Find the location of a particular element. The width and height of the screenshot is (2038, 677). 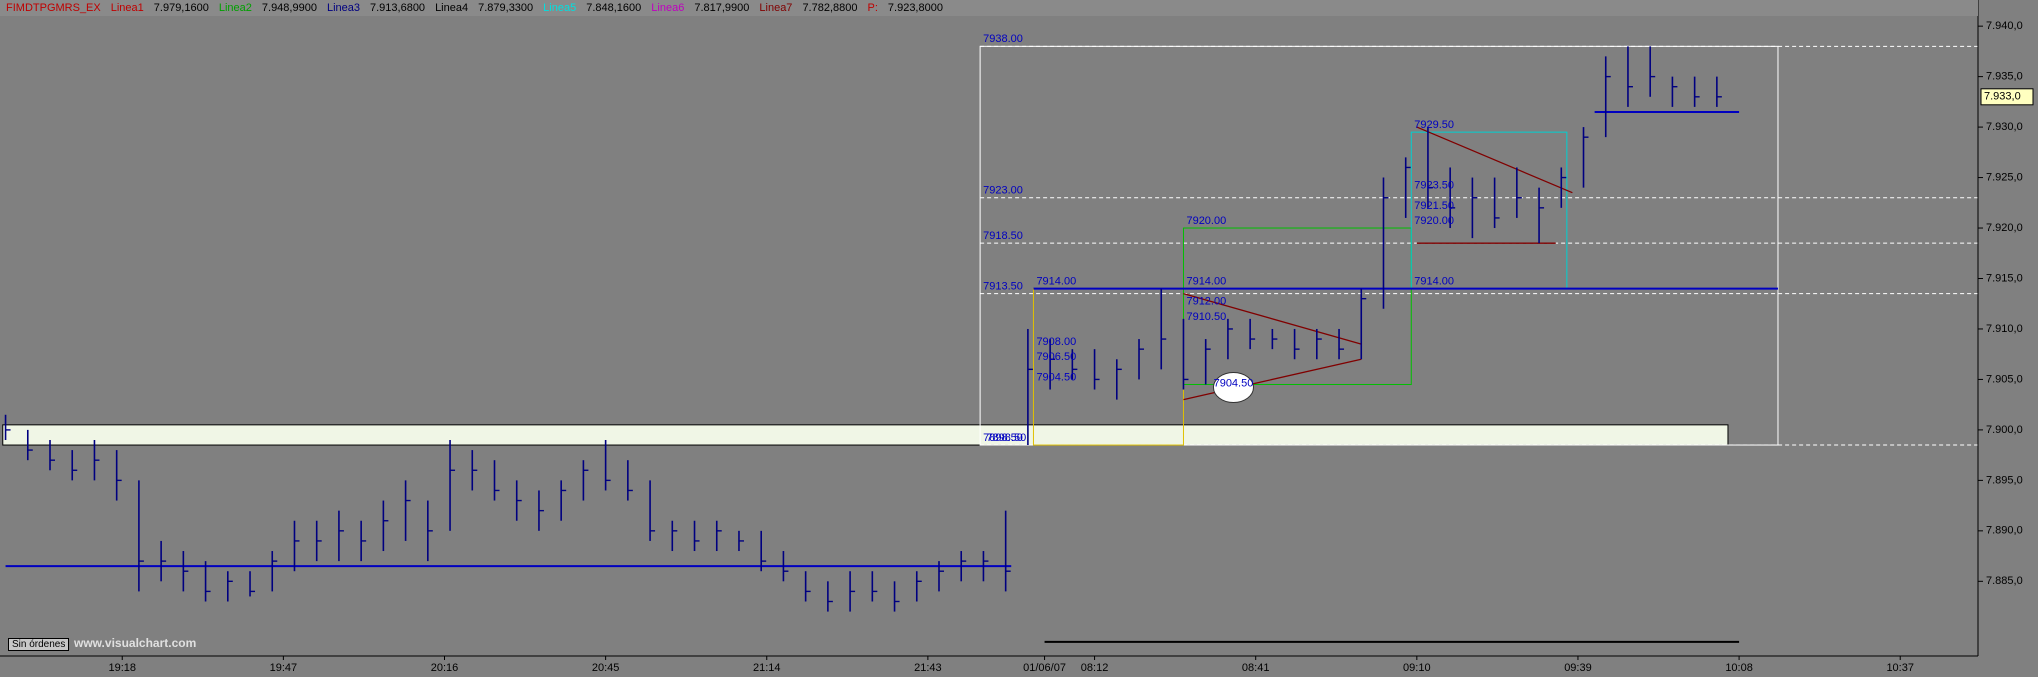

symbol: FIMDTPGMRS_EX is located at coordinates (53, 8).